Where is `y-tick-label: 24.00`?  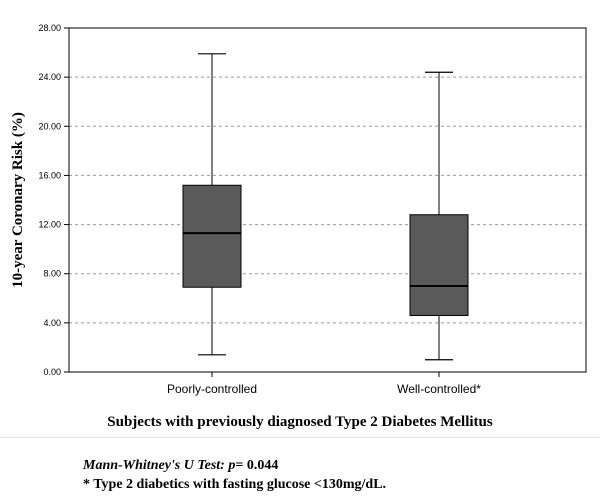 y-tick-label: 24.00 is located at coordinates (49, 77).